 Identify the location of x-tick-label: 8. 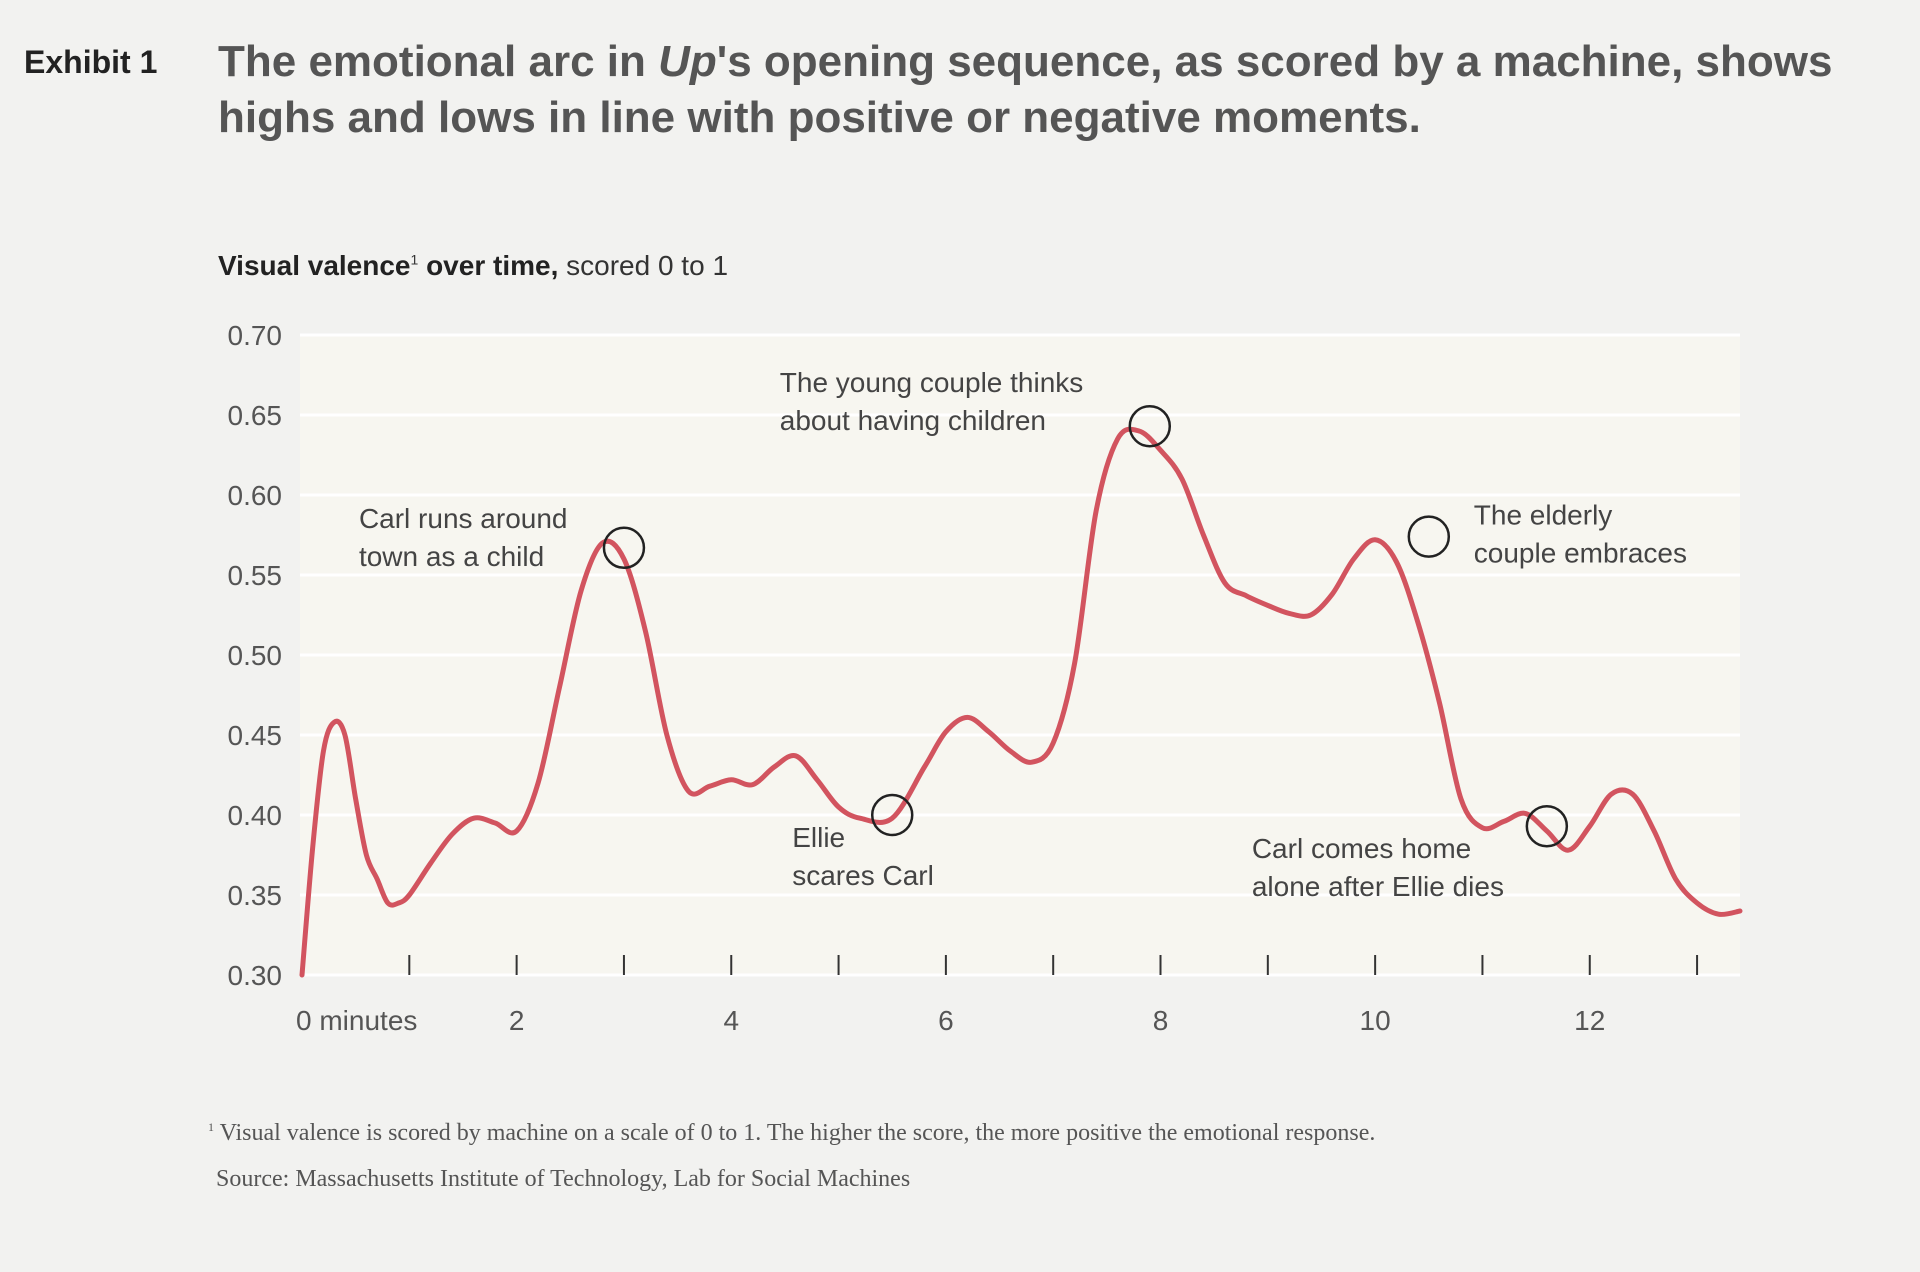
(1161, 1020).